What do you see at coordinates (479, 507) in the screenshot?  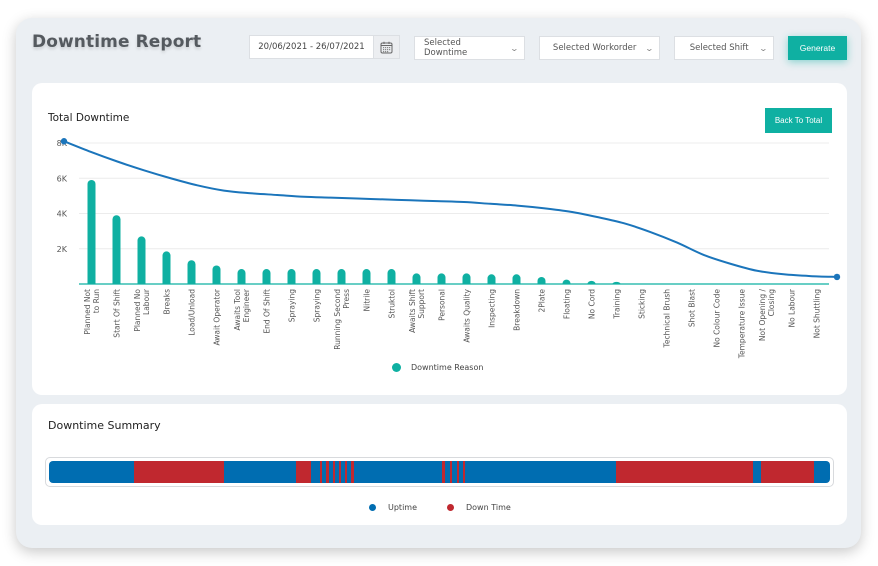 I see `summary-legend-downtime: Down Time` at bounding box center [479, 507].